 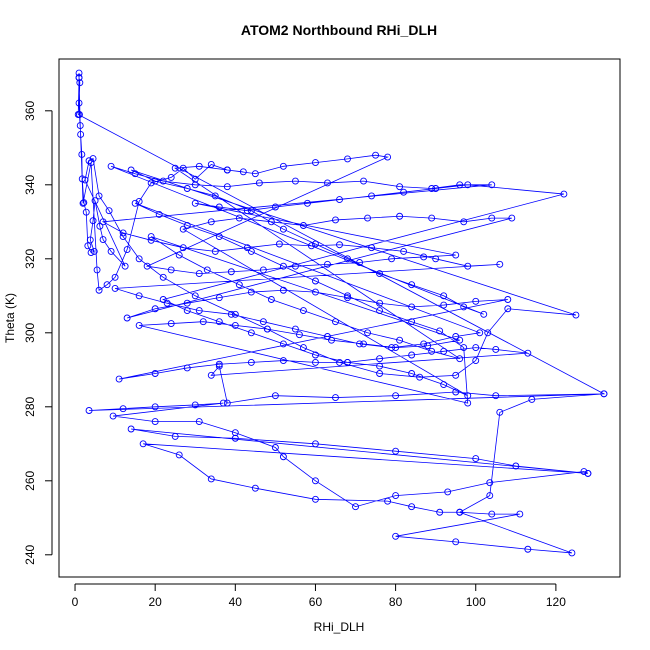 I want to click on y-axis-label: Theta (K), so click(x=10, y=318).